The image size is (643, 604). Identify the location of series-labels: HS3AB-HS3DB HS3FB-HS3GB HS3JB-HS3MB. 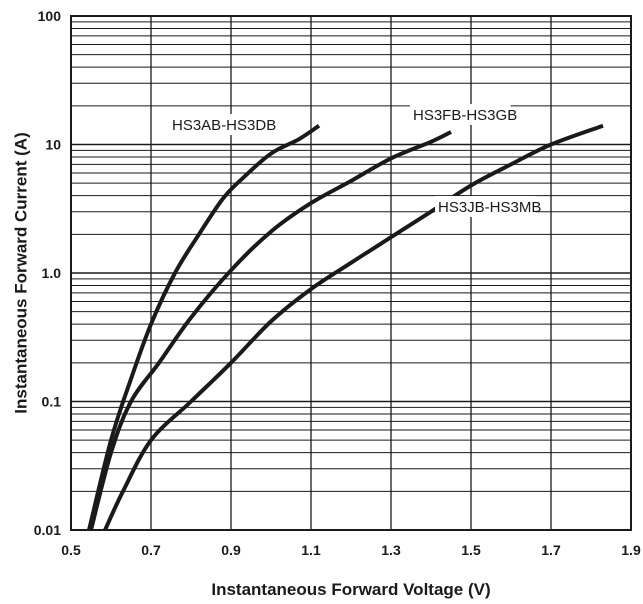
(355, 160).